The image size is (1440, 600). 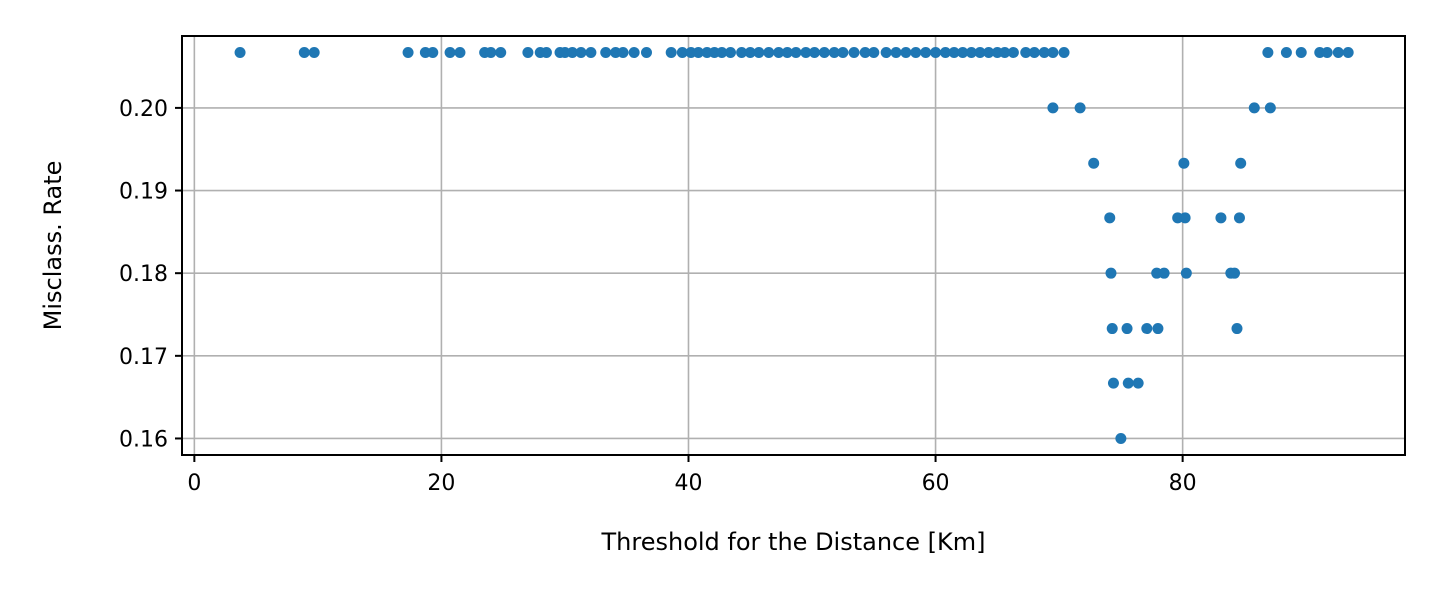 I want to click on y-tick-label: 0.16, so click(x=143, y=439).